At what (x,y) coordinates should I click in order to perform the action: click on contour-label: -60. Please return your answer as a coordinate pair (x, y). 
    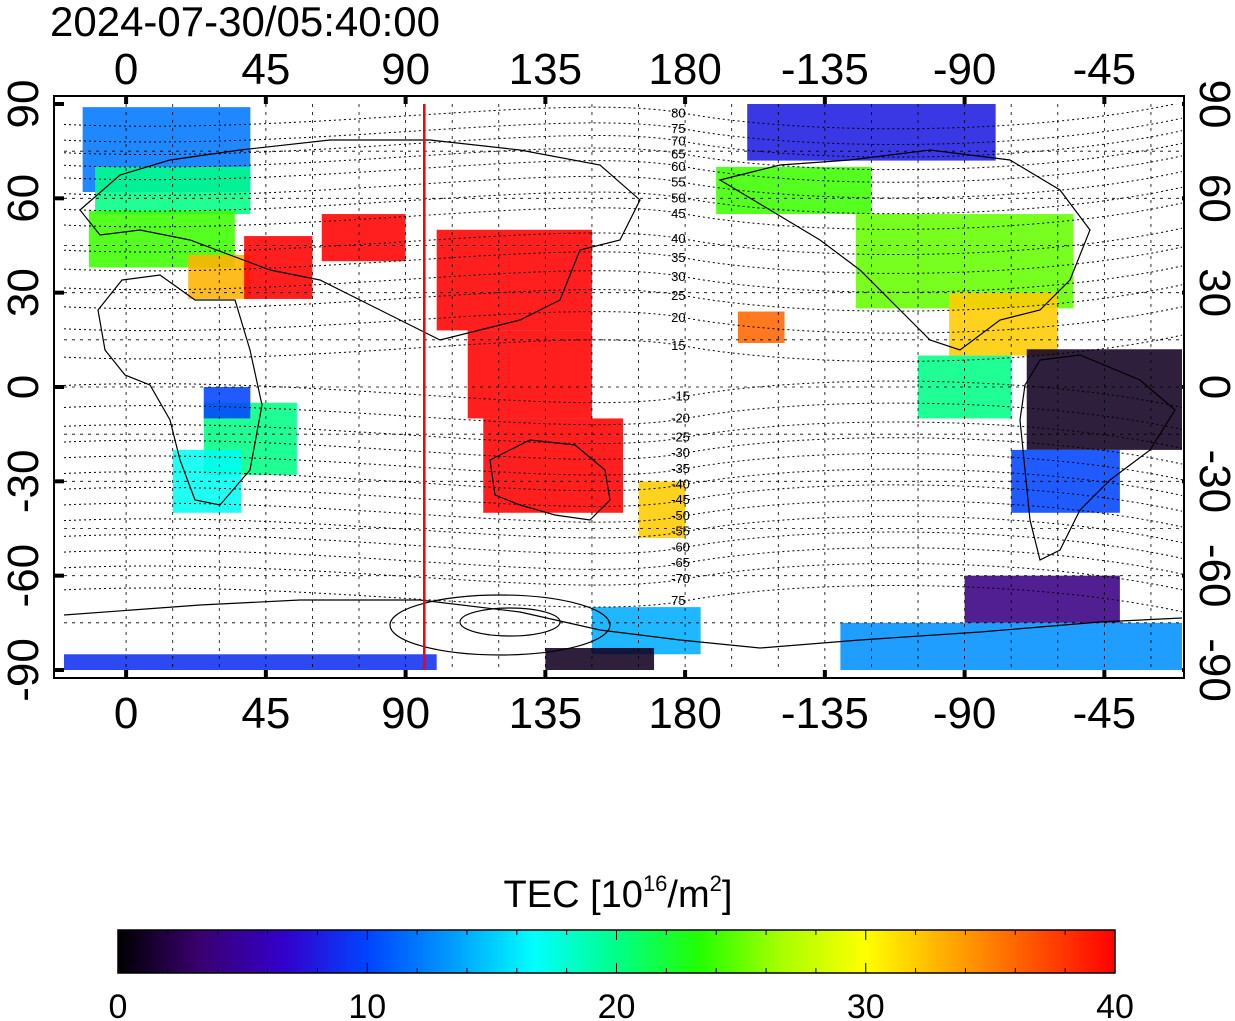
    Looking at the image, I should click on (680, 546).